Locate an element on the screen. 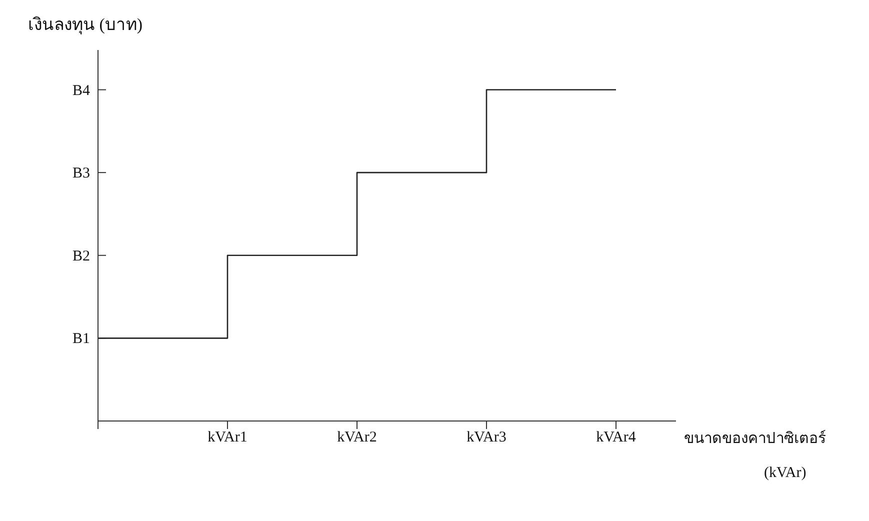 The width and height of the screenshot is (869, 521). text: B1 is located at coordinates (81, 339).